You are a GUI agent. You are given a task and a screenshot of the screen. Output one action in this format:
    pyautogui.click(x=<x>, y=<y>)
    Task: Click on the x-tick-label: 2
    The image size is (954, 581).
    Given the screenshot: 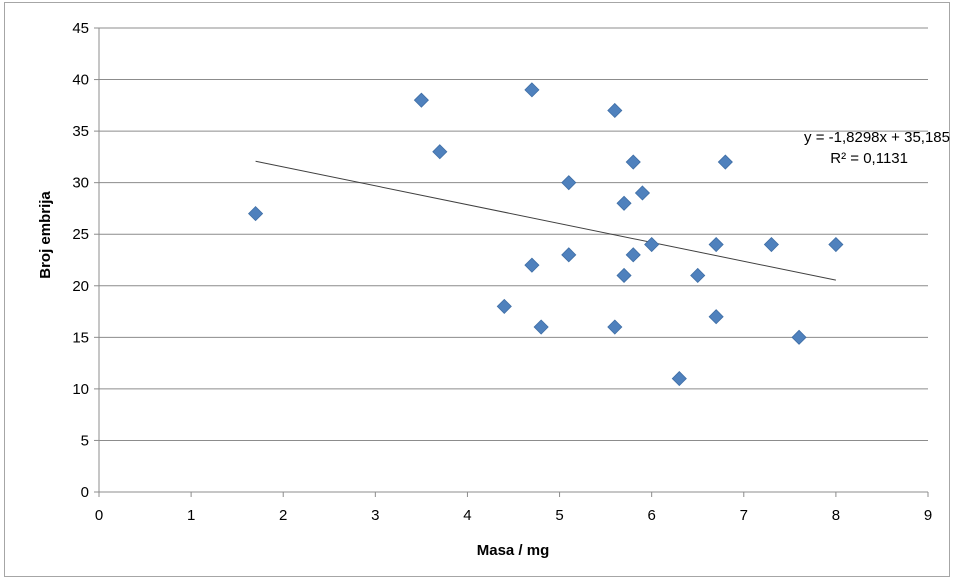 What is the action you would take?
    pyautogui.click(x=283, y=515)
    